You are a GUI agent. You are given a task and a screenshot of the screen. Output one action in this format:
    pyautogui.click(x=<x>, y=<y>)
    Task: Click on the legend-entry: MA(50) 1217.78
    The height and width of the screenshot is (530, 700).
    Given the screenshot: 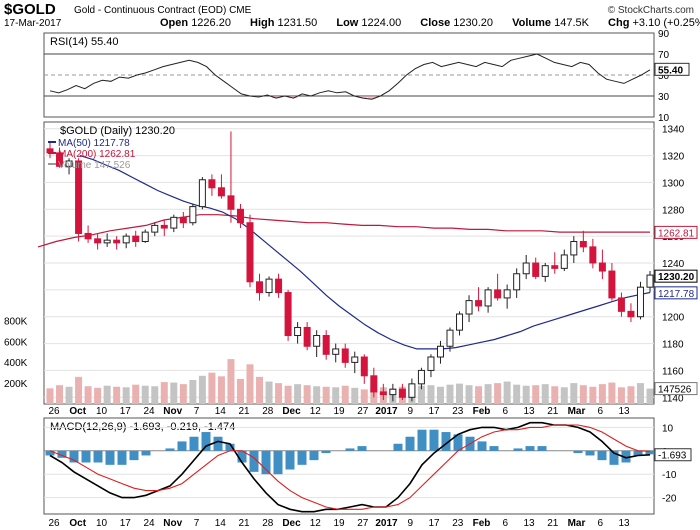 What is the action you would take?
    pyautogui.click(x=94, y=143)
    